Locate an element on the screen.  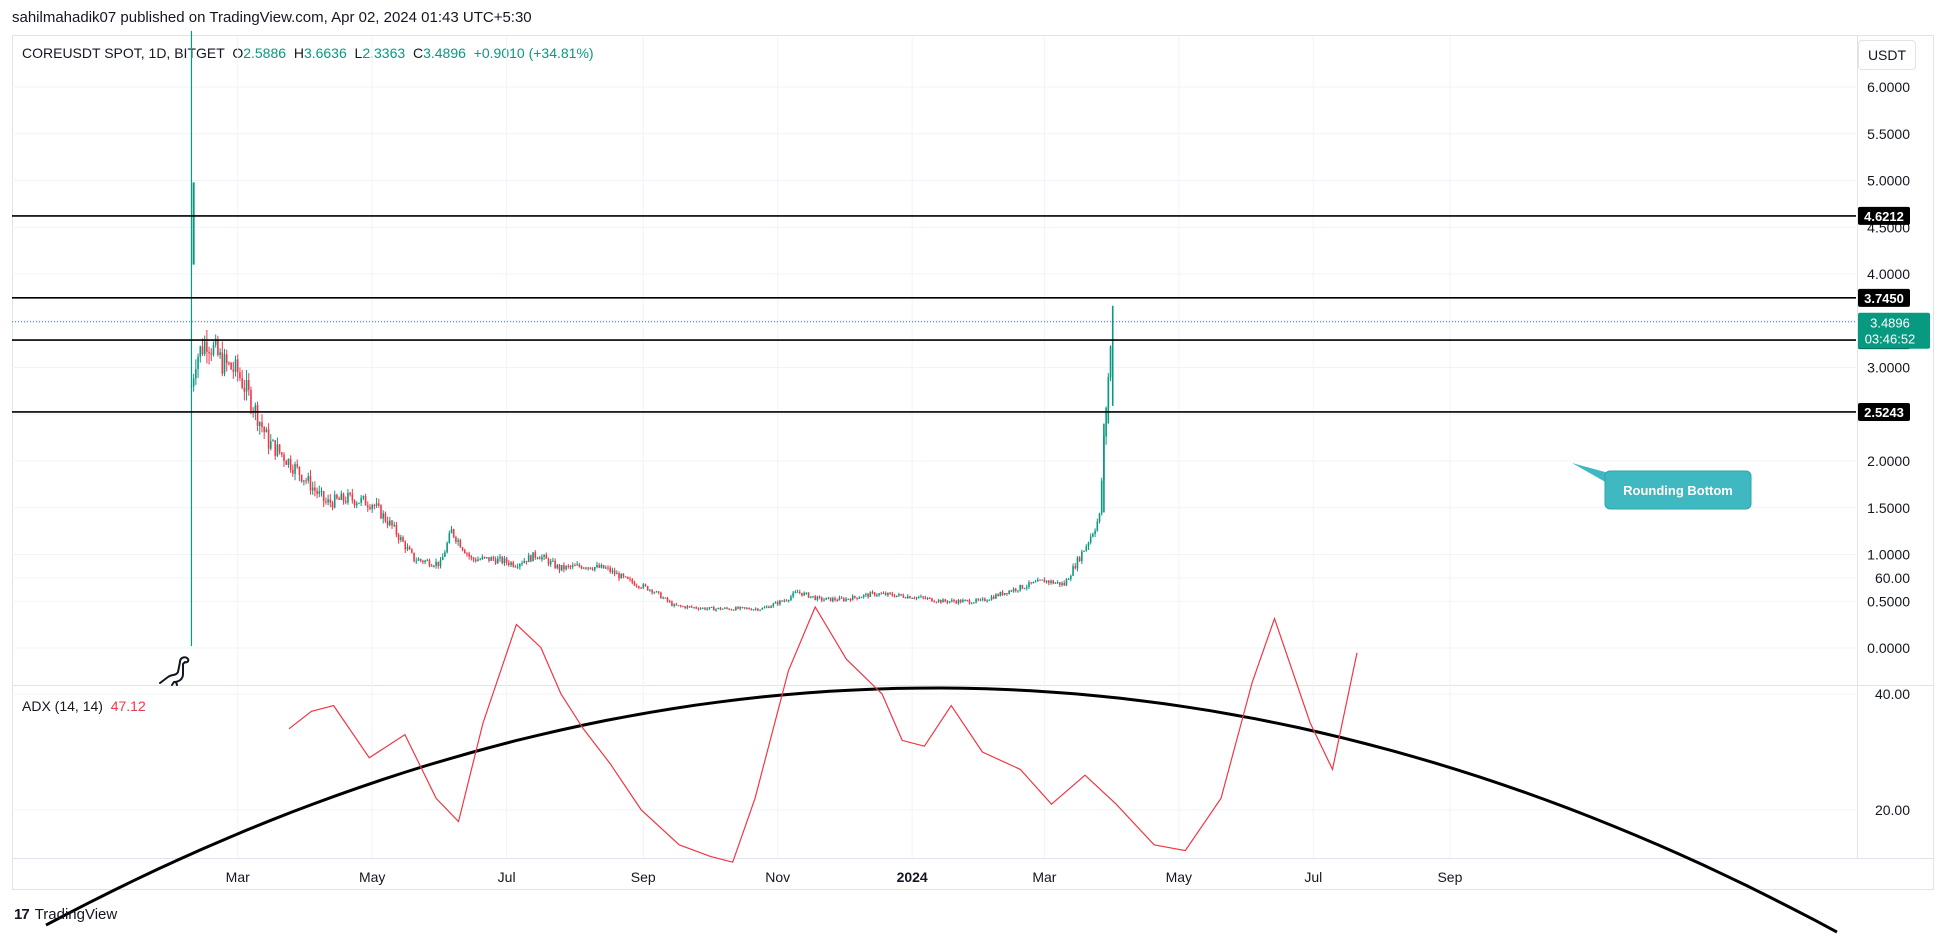
currency-button: USDT is located at coordinates (1887, 55).